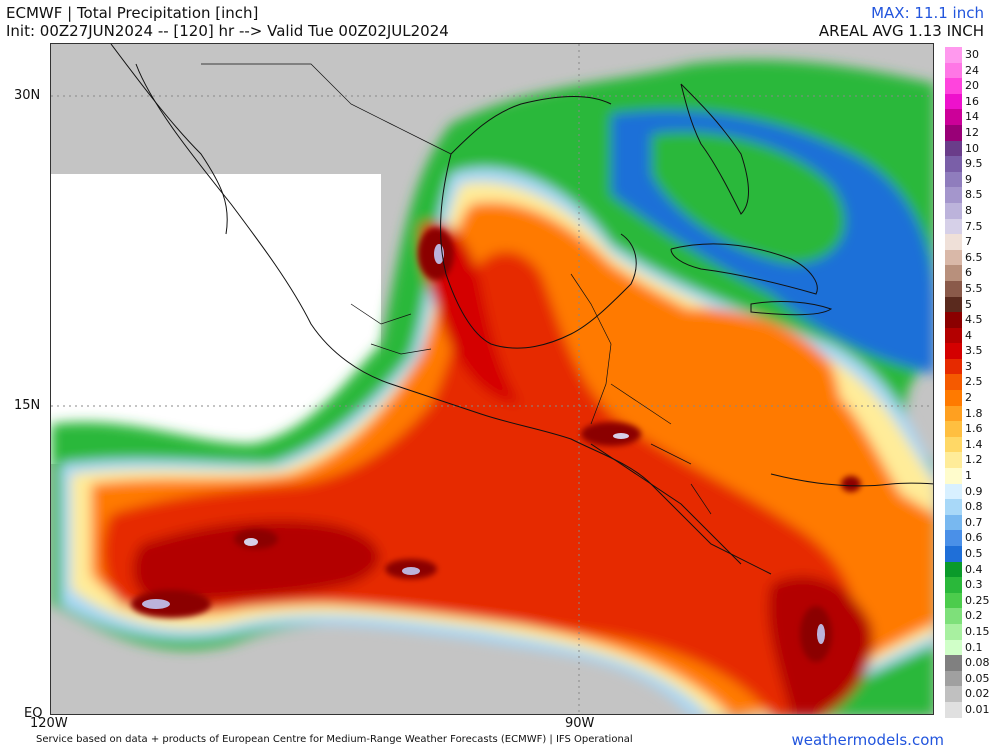  Describe the element at coordinates (977, 663) in the screenshot. I see `legend-label: 0.08` at that location.